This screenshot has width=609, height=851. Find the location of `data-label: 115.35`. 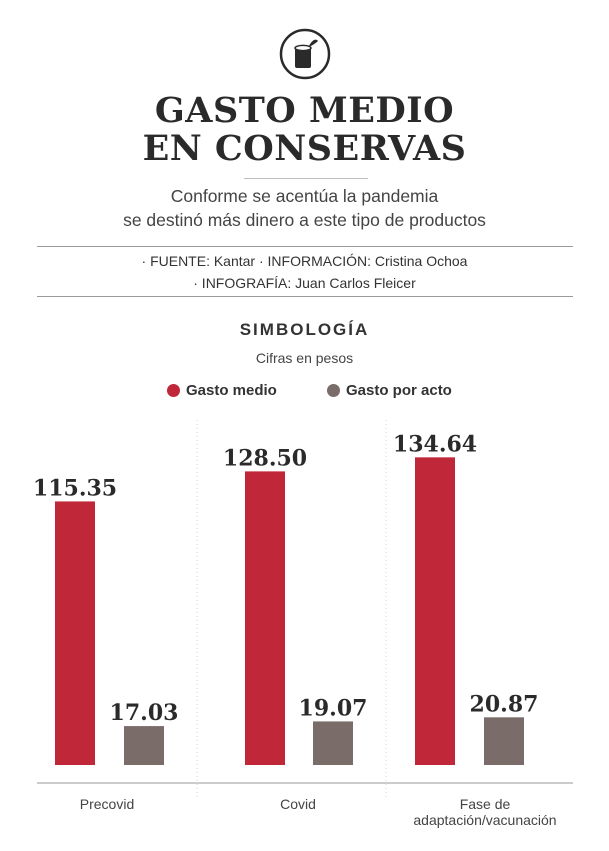

data-label: 115.35 is located at coordinates (75, 488).